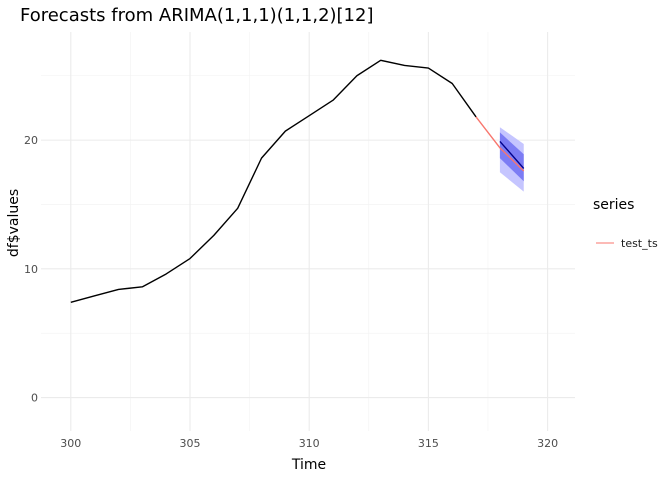  What do you see at coordinates (70, 443) in the screenshot?
I see `x-tick-label: 300` at bounding box center [70, 443].